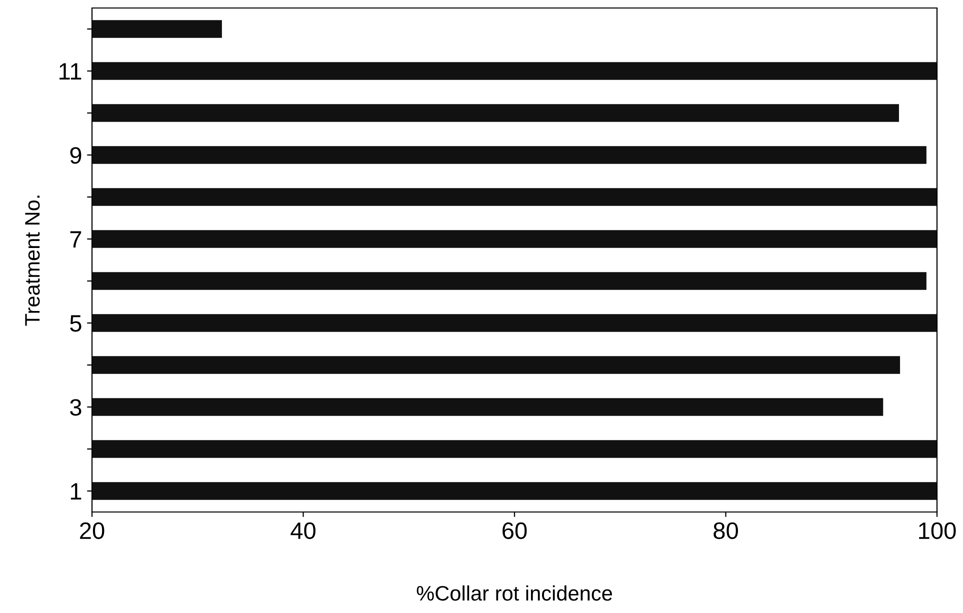 This screenshot has height=613, width=963. I want to click on y-tick-label: 5, so click(76, 323).